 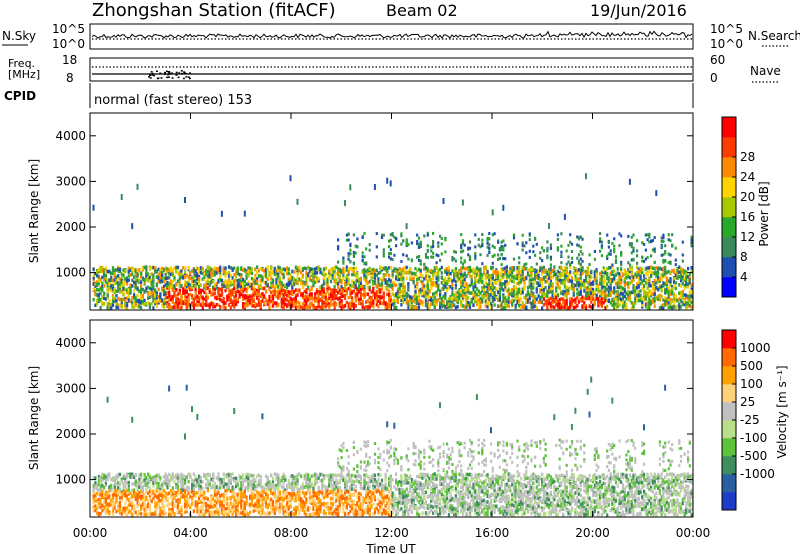 What do you see at coordinates (189, 78) in the screenshot?
I see `nave-point` at bounding box center [189, 78].